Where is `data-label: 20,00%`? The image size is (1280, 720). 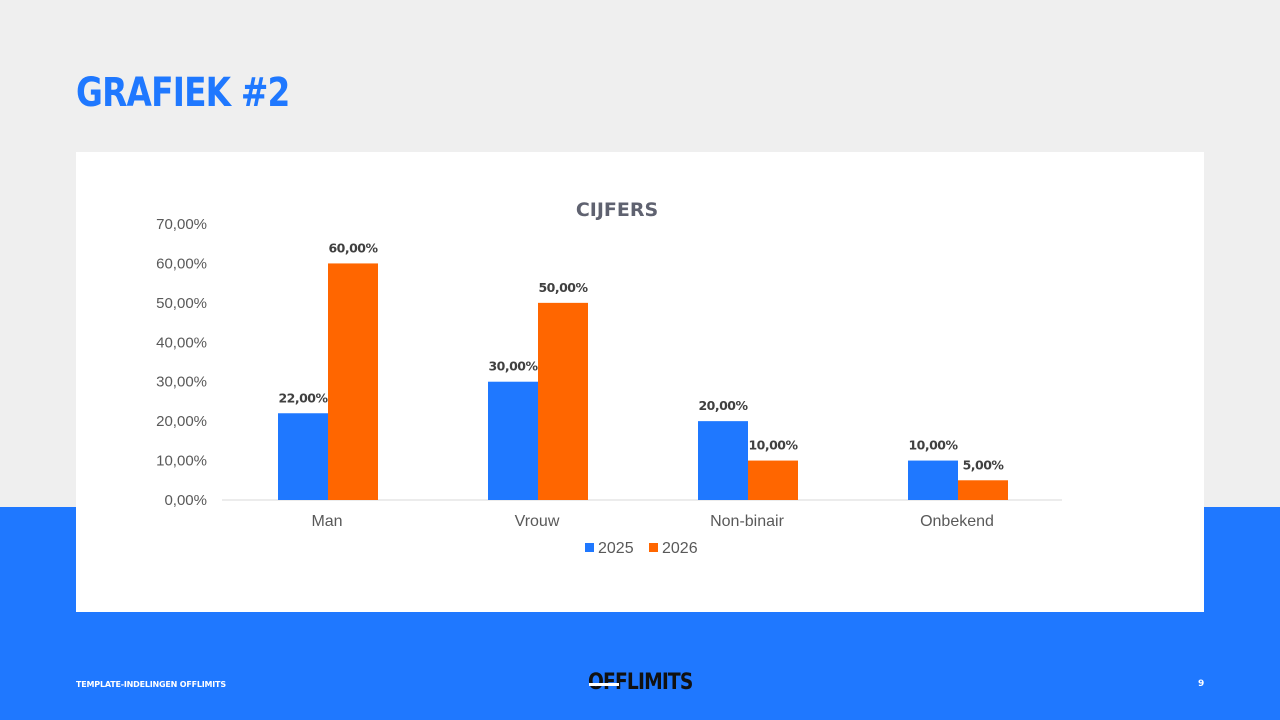
data-label: 20,00% is located at coordinates (723, 405).